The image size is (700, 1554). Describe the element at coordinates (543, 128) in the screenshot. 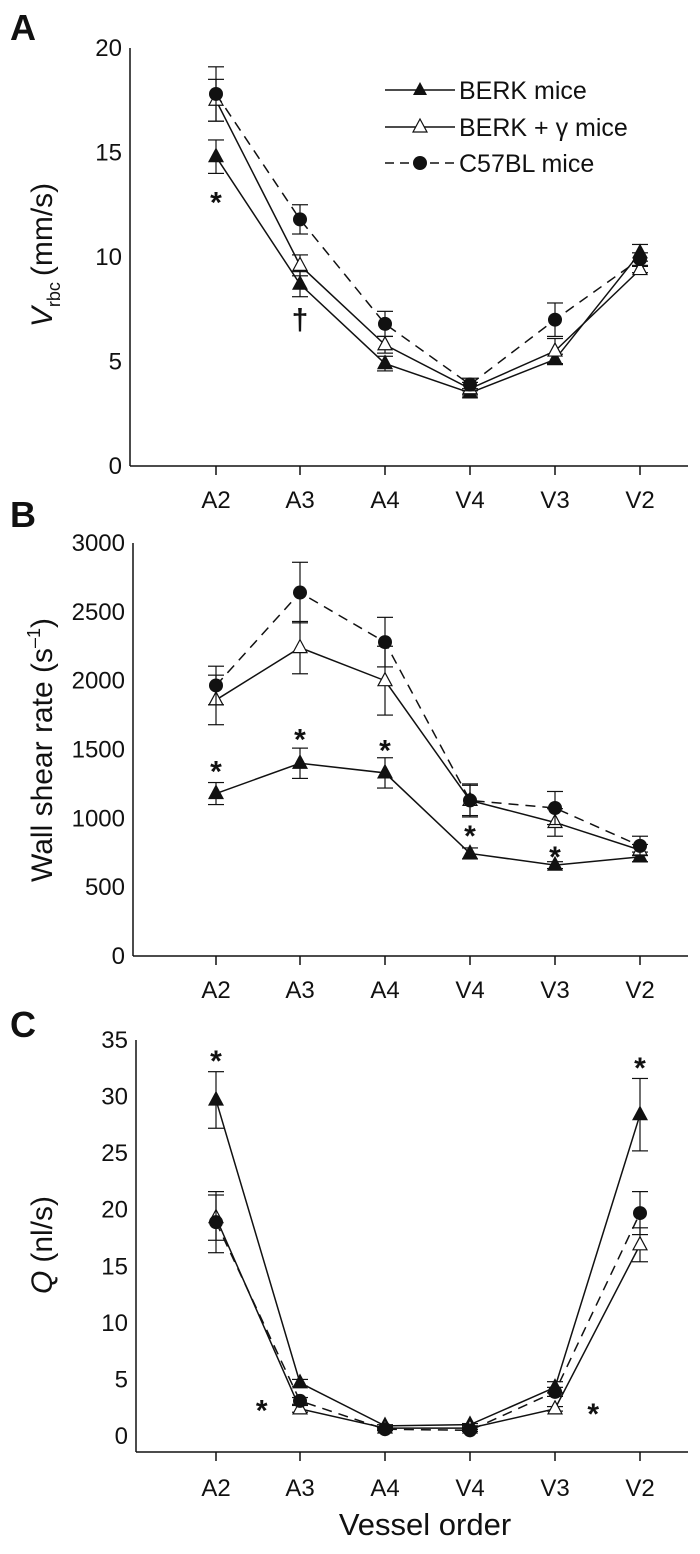

I see `legend-label: BERK + γ mice` at that location.